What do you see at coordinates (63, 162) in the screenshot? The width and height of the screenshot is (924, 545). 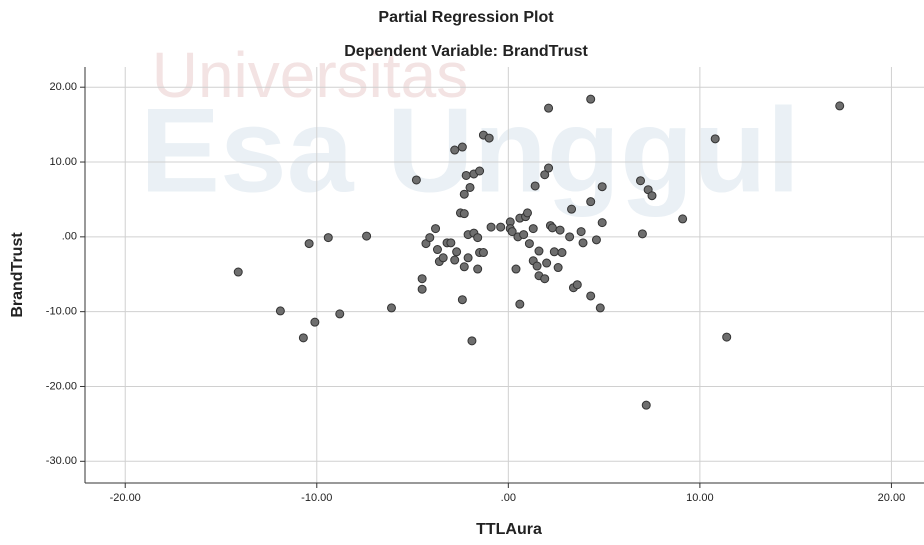 I see `y-tick-label: 10.00` at bounding box center [63, 162].